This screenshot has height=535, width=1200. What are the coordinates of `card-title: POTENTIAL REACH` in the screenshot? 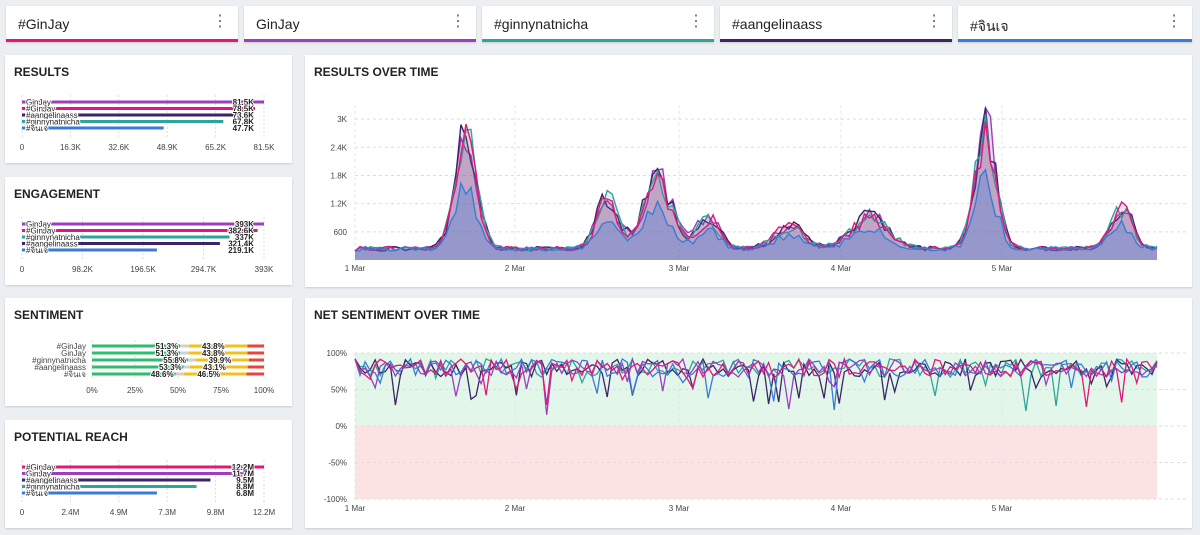 It's located at (71, 437).